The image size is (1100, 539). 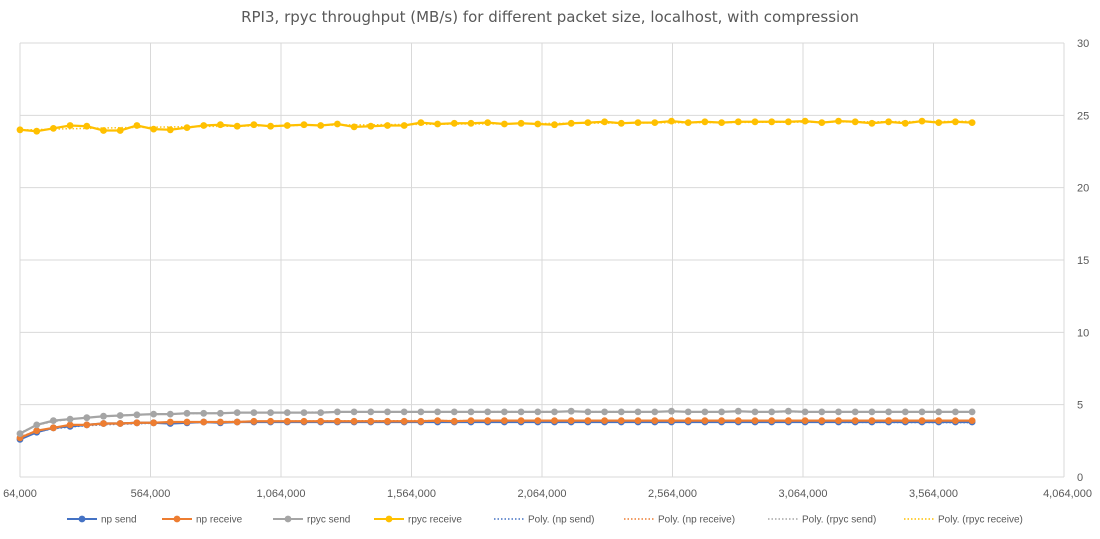 What do you see at coordinates (119, 520) in the screenshot?
I see `legend-label: np send` at bounding box center [119, 520].